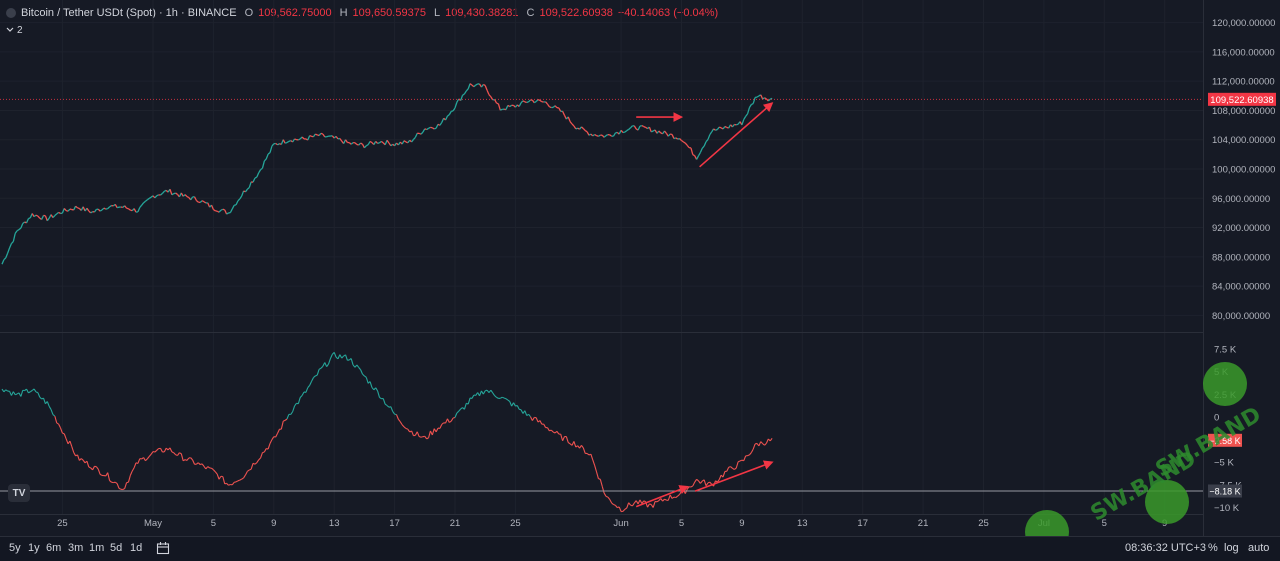 The width and height of the screenshot is (1280, 561). Describe the element at coordinates (1165, 548) in the screenshot. I see `clock-readout: 08:36:32 UTC+3` at that location.